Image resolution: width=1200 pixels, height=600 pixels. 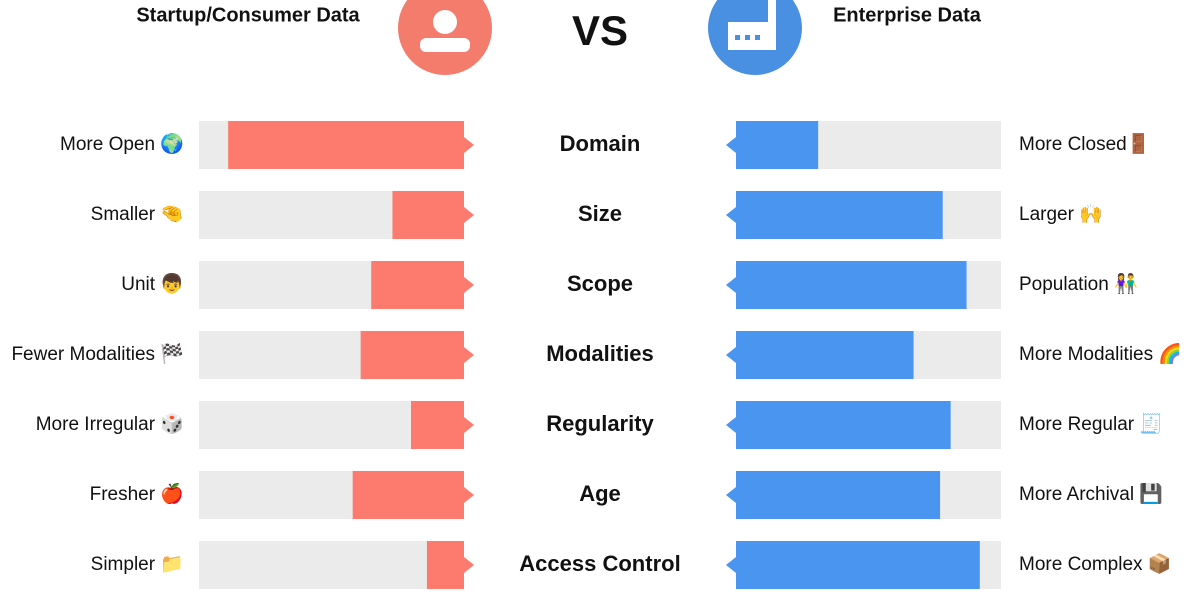 What do you see at coordinates (1091, 423) in the screenshot?
I see `right-label: More Regular 🧾` at bounding box center [1091, 423].